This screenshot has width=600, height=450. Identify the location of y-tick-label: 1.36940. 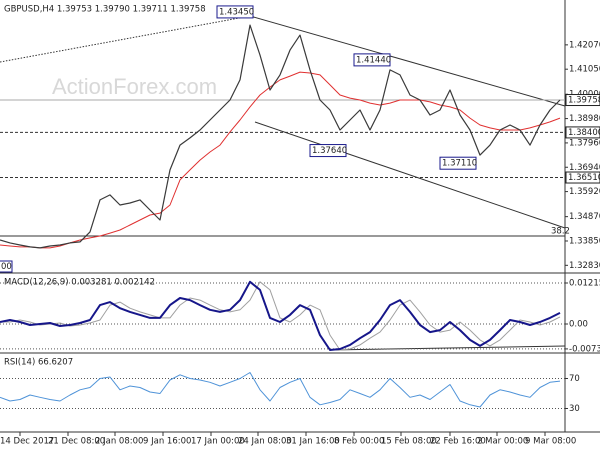
(584, 168).